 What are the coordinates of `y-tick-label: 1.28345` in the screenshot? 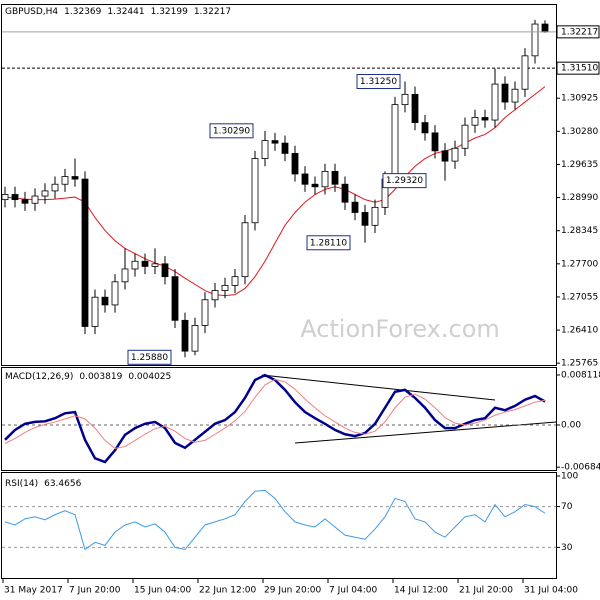 It's located at (579, 231).